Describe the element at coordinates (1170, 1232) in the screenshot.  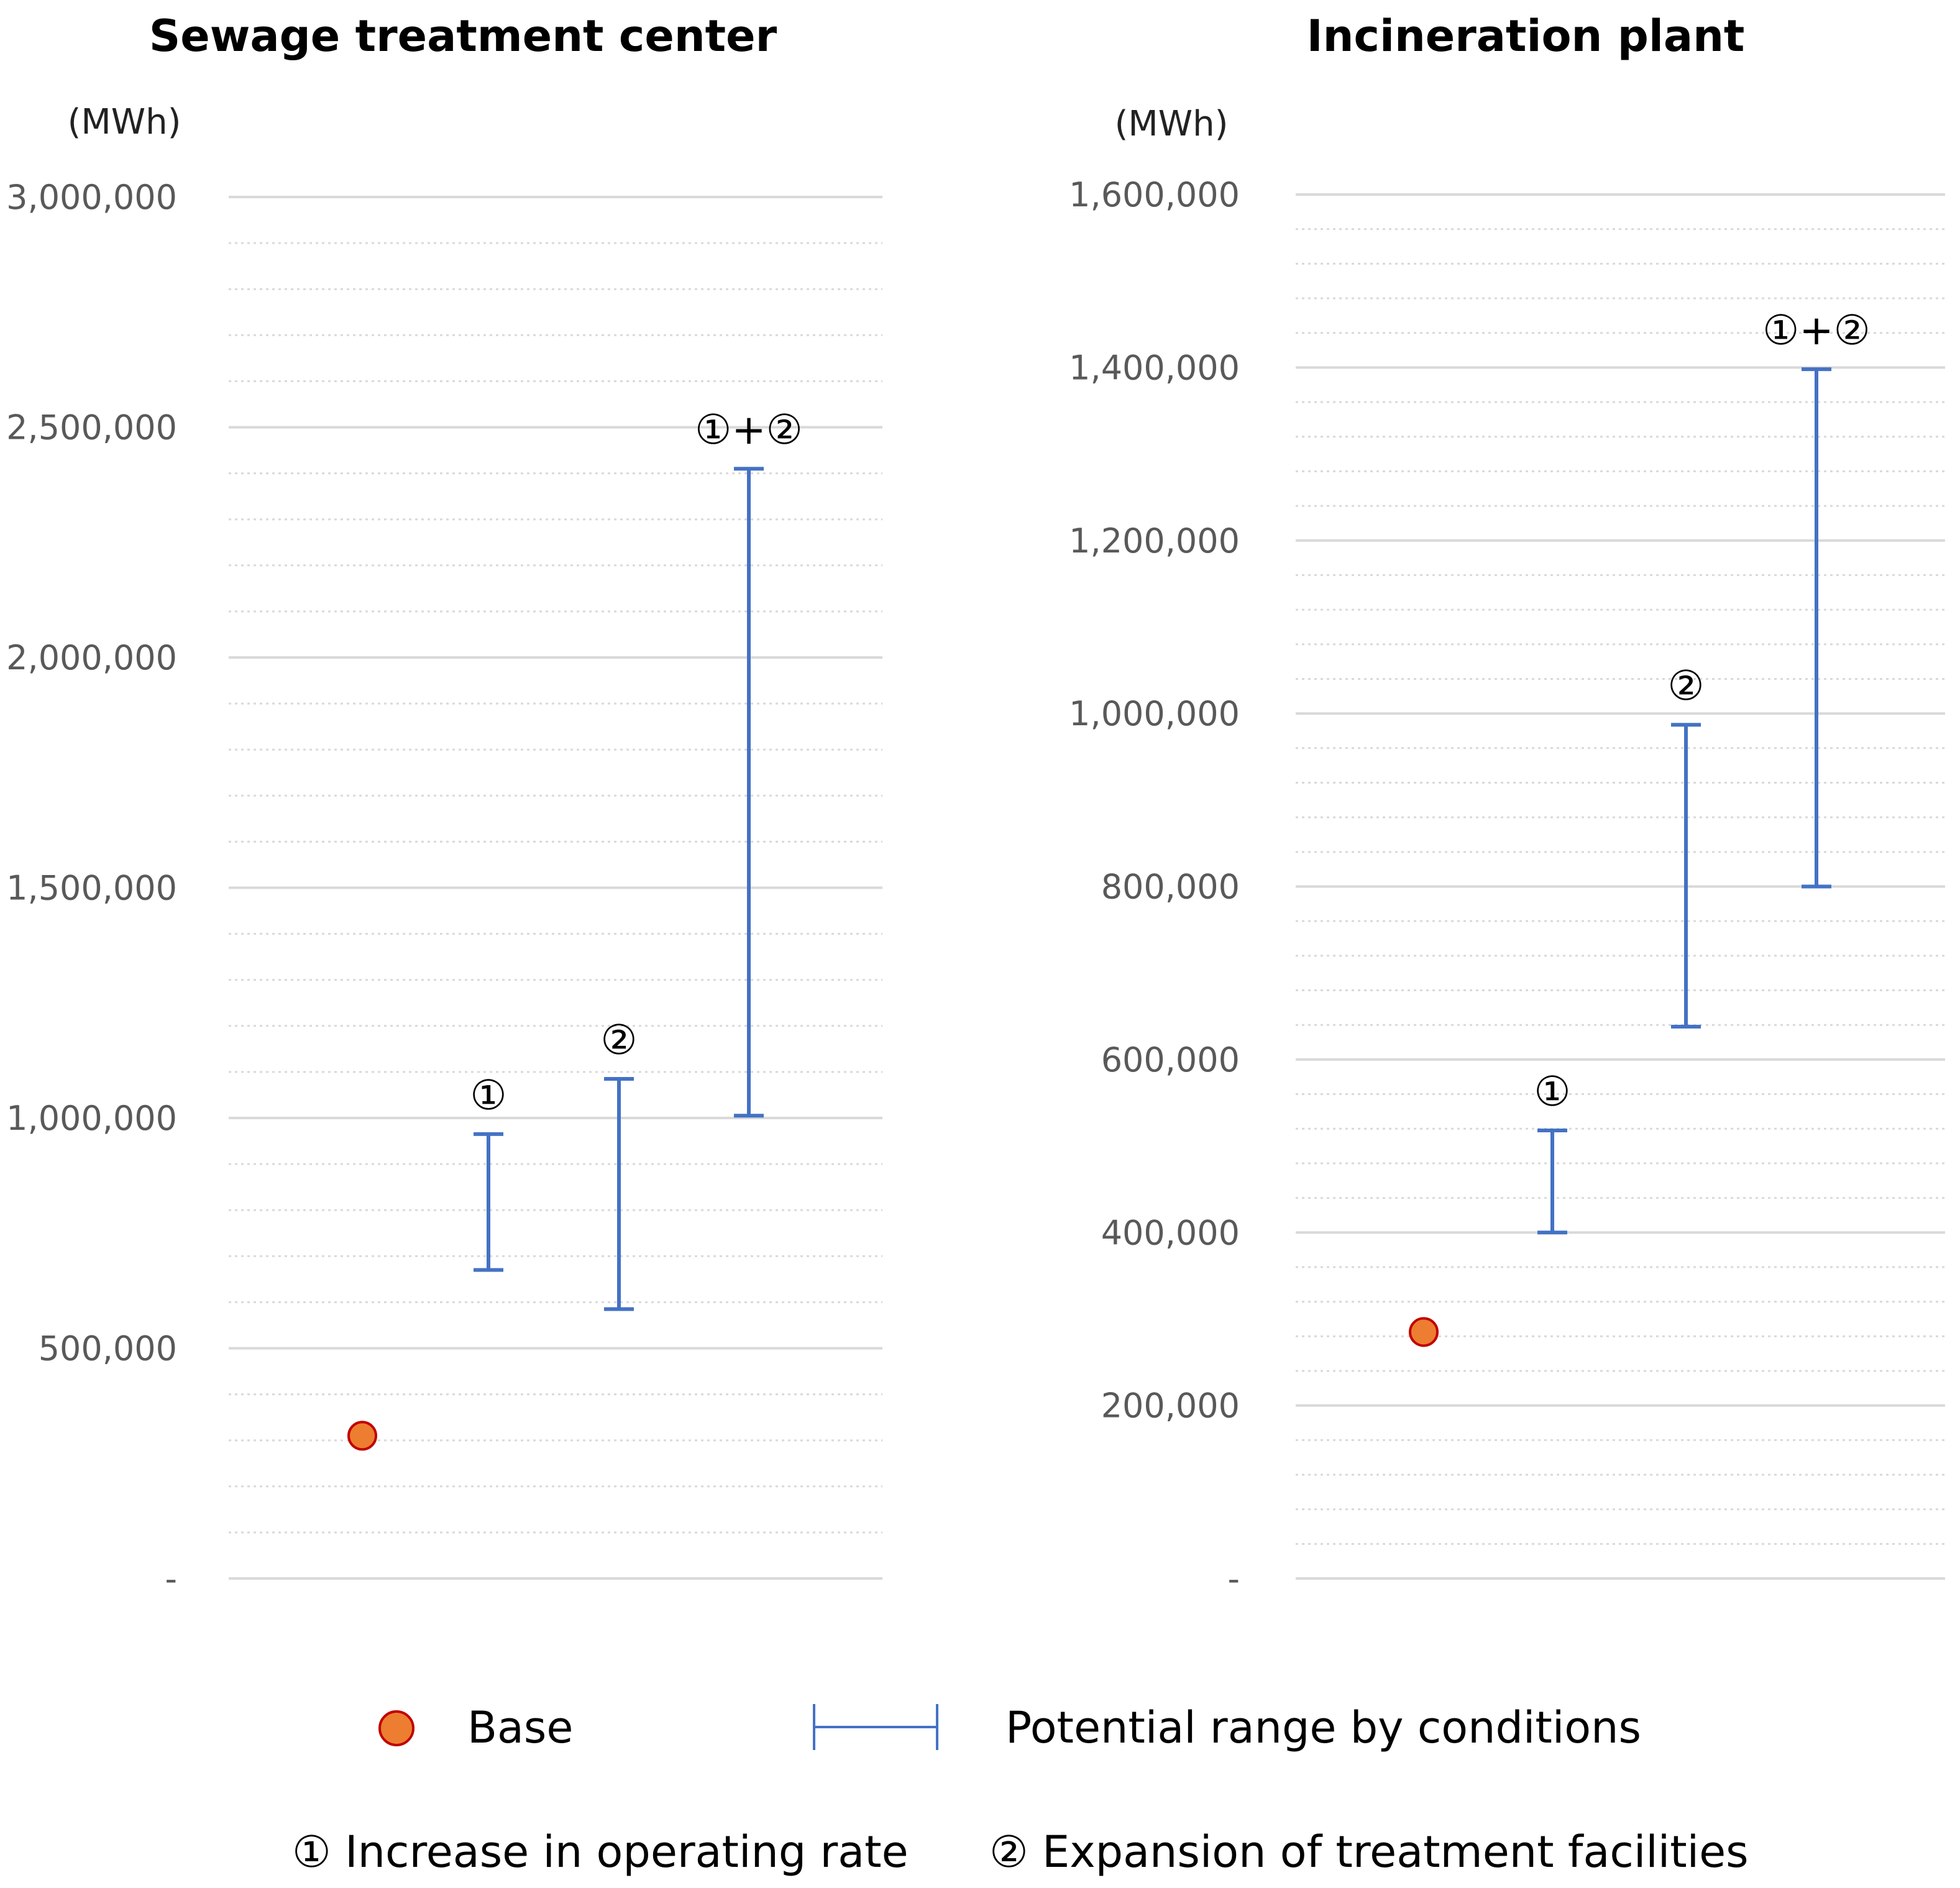
I see `y-tick-label: 400,000` at that location.